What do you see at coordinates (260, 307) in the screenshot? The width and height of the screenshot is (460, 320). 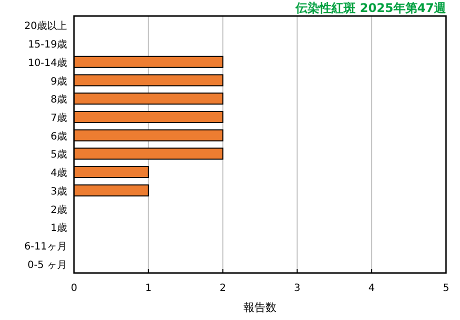 I see `x-axis-title: 報告数` at bounding box center [260, 307].